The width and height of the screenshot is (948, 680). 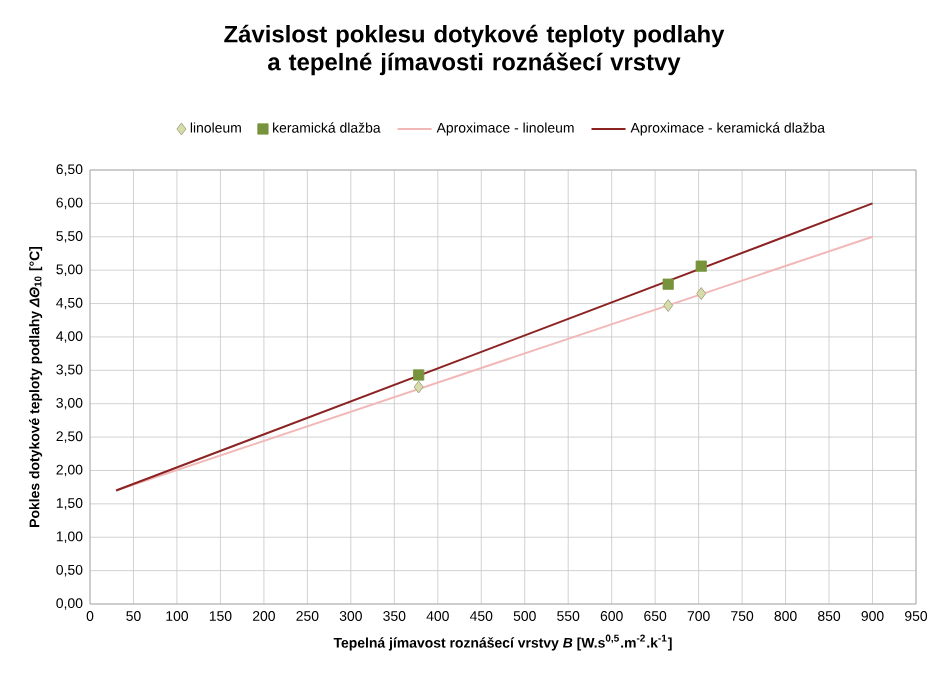 What do you see at coordinates (474, 50) in the screenshot?
I see `chart-title: Závislost poklesu dotykové teploty podlahy a tepelné jímavosti roznášecí vrstvy` at bounding box center [474, 50].